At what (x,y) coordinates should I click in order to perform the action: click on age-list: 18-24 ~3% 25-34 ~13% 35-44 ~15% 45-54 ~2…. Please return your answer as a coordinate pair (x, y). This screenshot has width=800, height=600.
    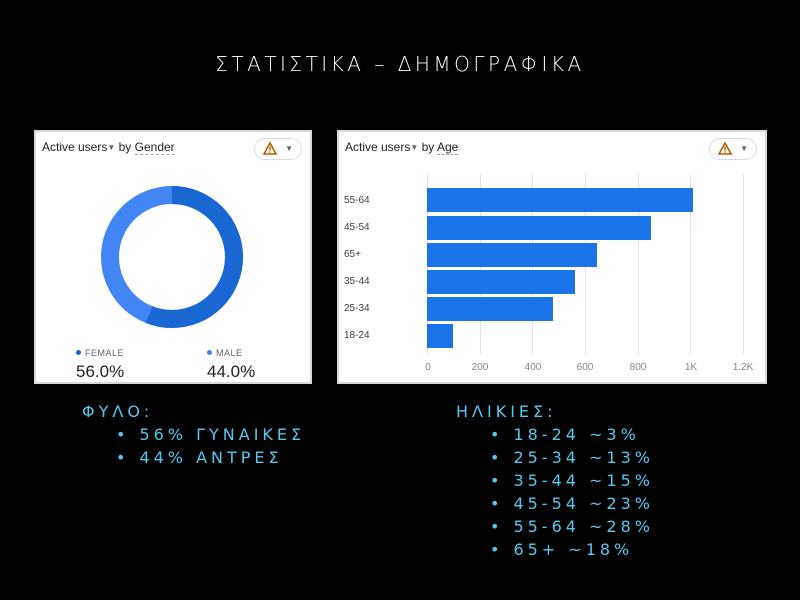
    Looking at the image, I should click on (555, 492).